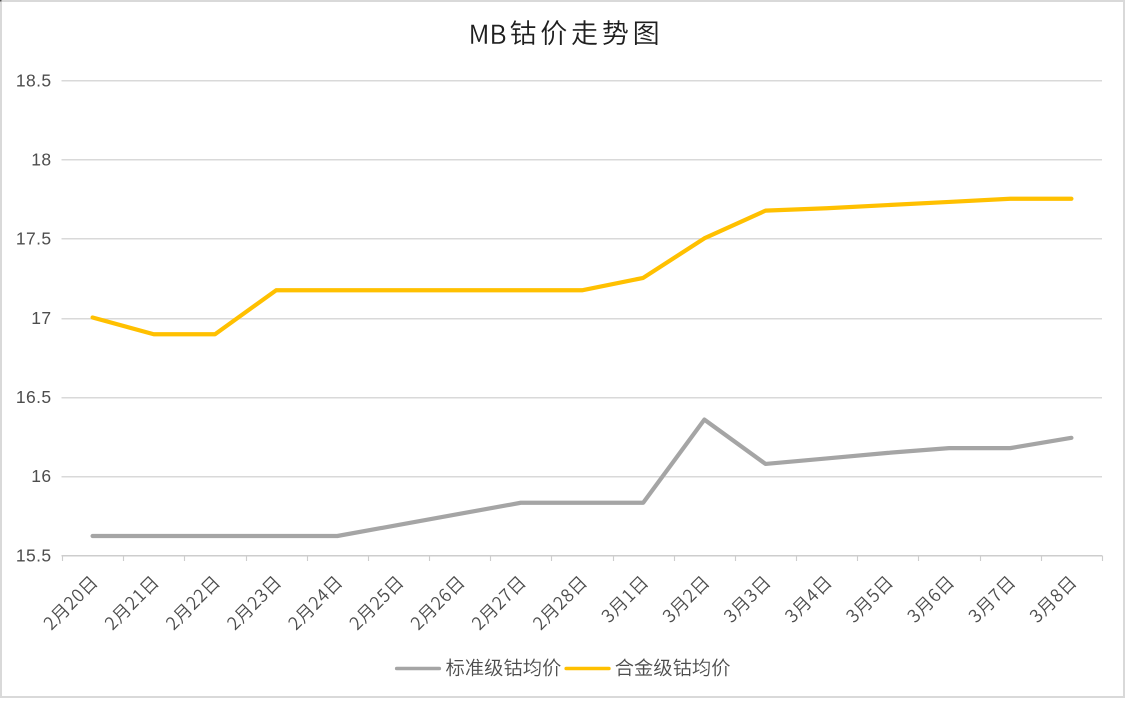 The image size is (1125, 703). Describe the element at coordinates (34, 555) in the screenshot. I see `svg-text: 15.5` at that location.